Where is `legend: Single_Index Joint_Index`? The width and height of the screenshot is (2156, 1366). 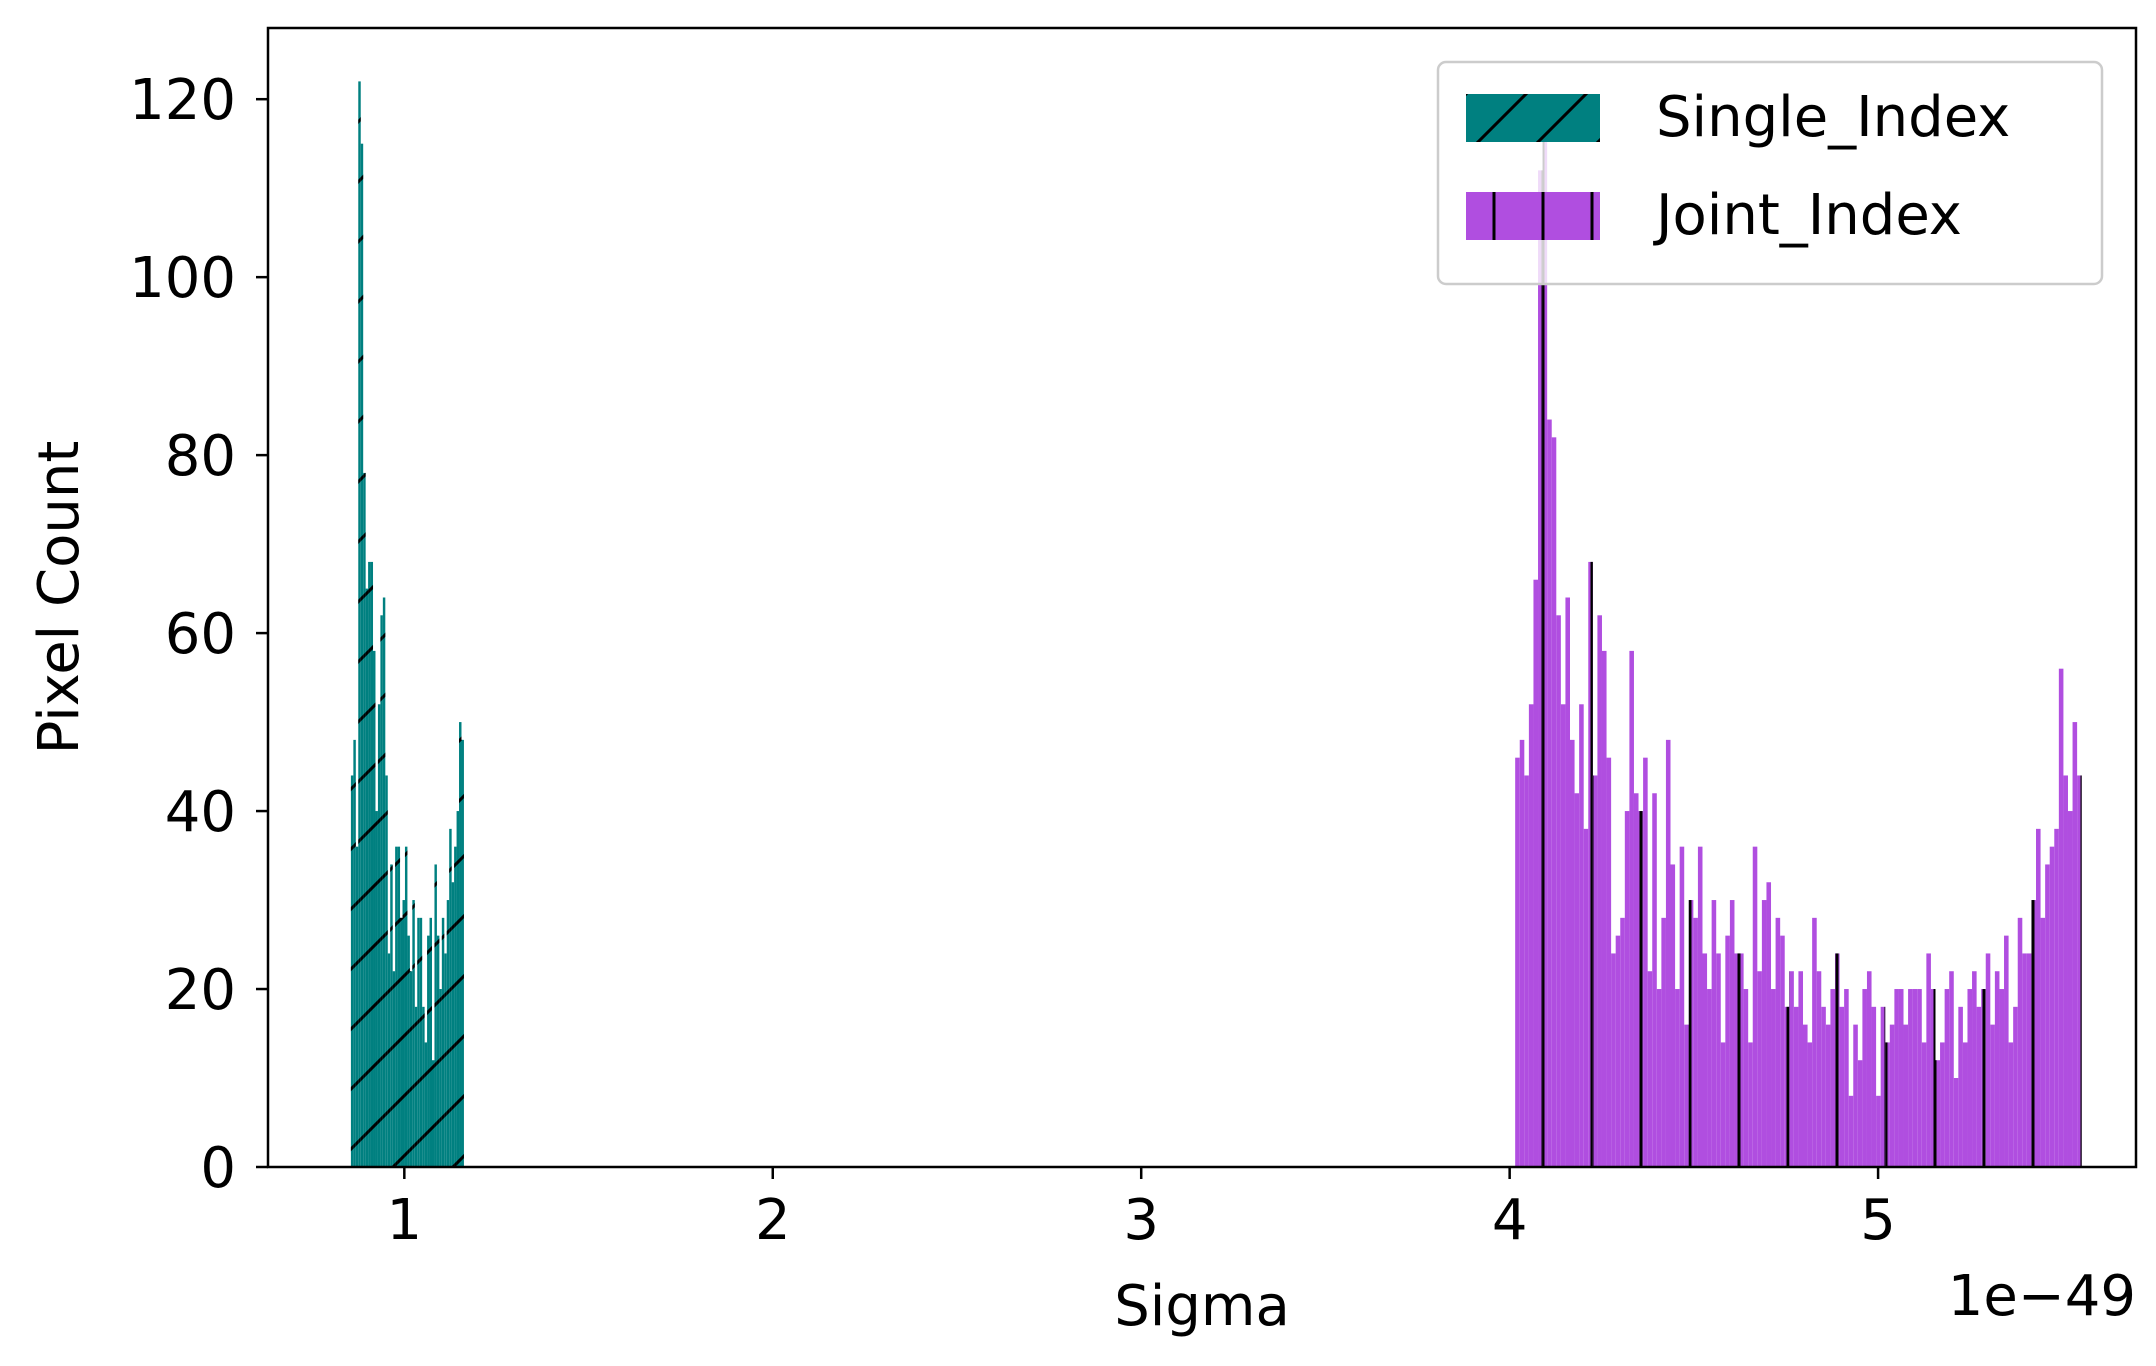 legend: Single_Index Joint_Index is located at coordinates (1770, 173).